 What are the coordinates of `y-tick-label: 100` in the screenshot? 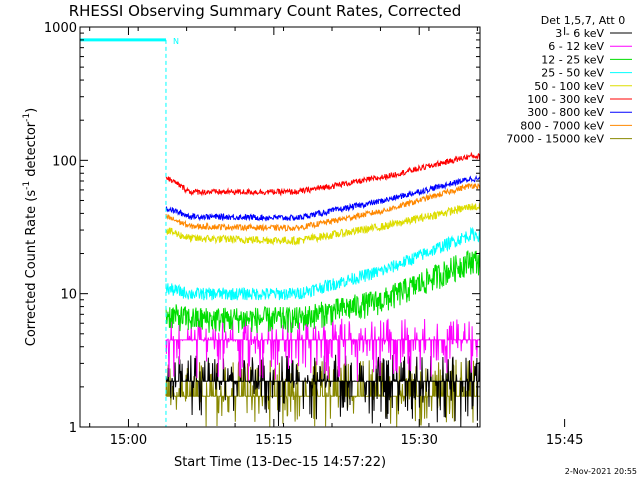 It's located at (64, 161).